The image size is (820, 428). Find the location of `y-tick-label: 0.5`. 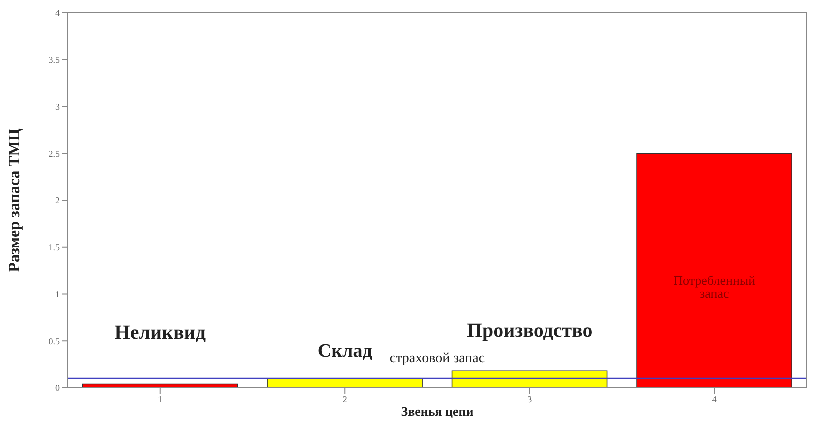

y-tick-label: 0.5 is located at coordinates (54, 341).